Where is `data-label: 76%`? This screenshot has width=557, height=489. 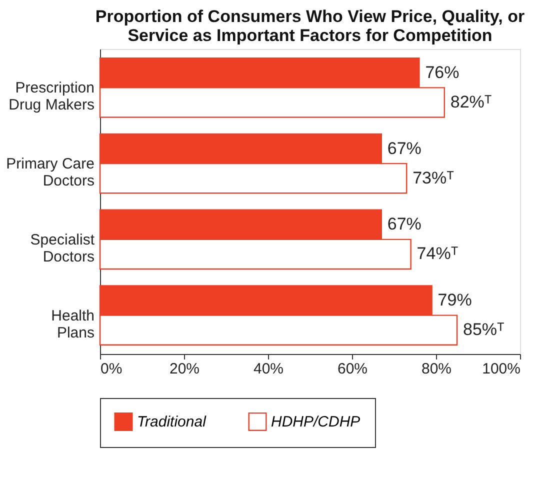 data-label: 76% is located at coordinates (442, 72).